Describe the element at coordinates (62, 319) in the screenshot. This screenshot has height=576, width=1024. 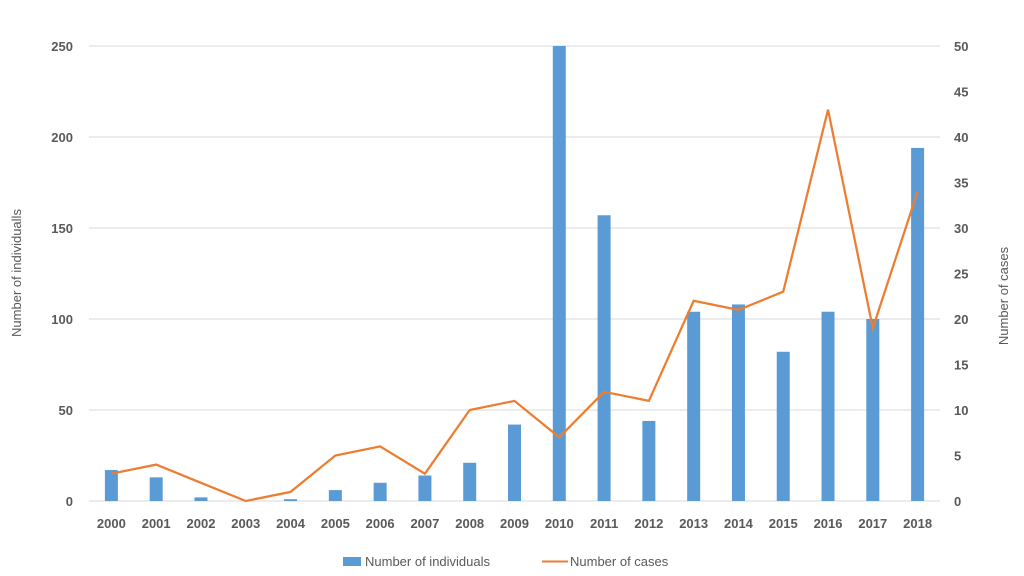
I see `y-tick-label: 100` at that location.